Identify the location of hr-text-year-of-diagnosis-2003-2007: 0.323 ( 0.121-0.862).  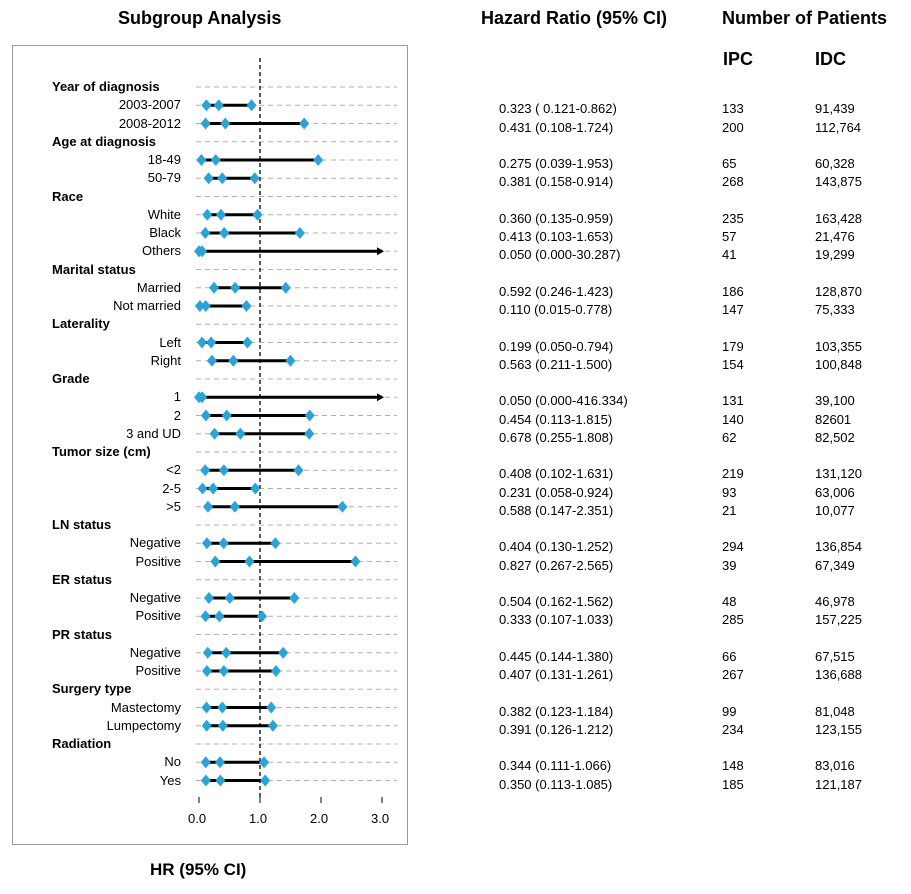
(558, 109).